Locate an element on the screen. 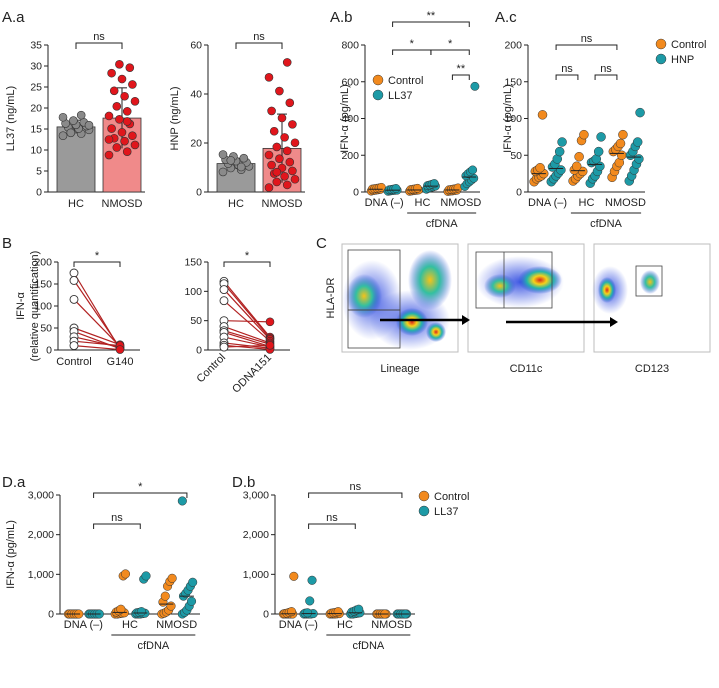  panel-label-d-b: D.b is located at coordinates (243, 482).